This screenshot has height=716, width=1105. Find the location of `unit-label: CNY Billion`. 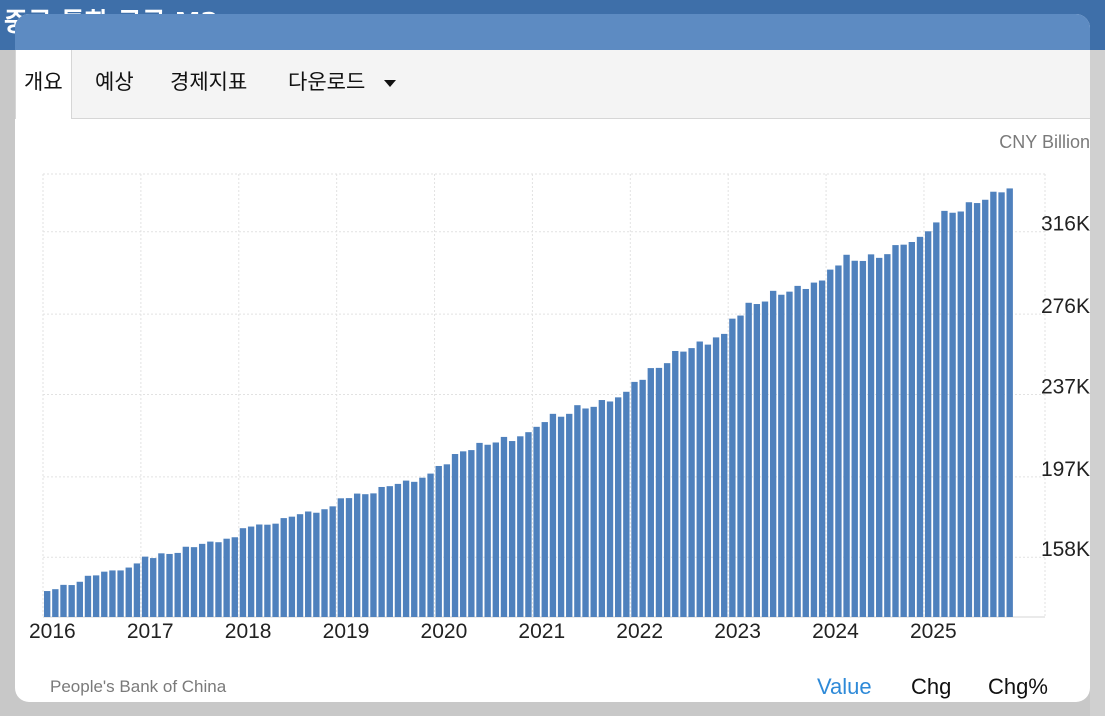

unit-label: CNY Billion is located at coordinates (1044, 142).